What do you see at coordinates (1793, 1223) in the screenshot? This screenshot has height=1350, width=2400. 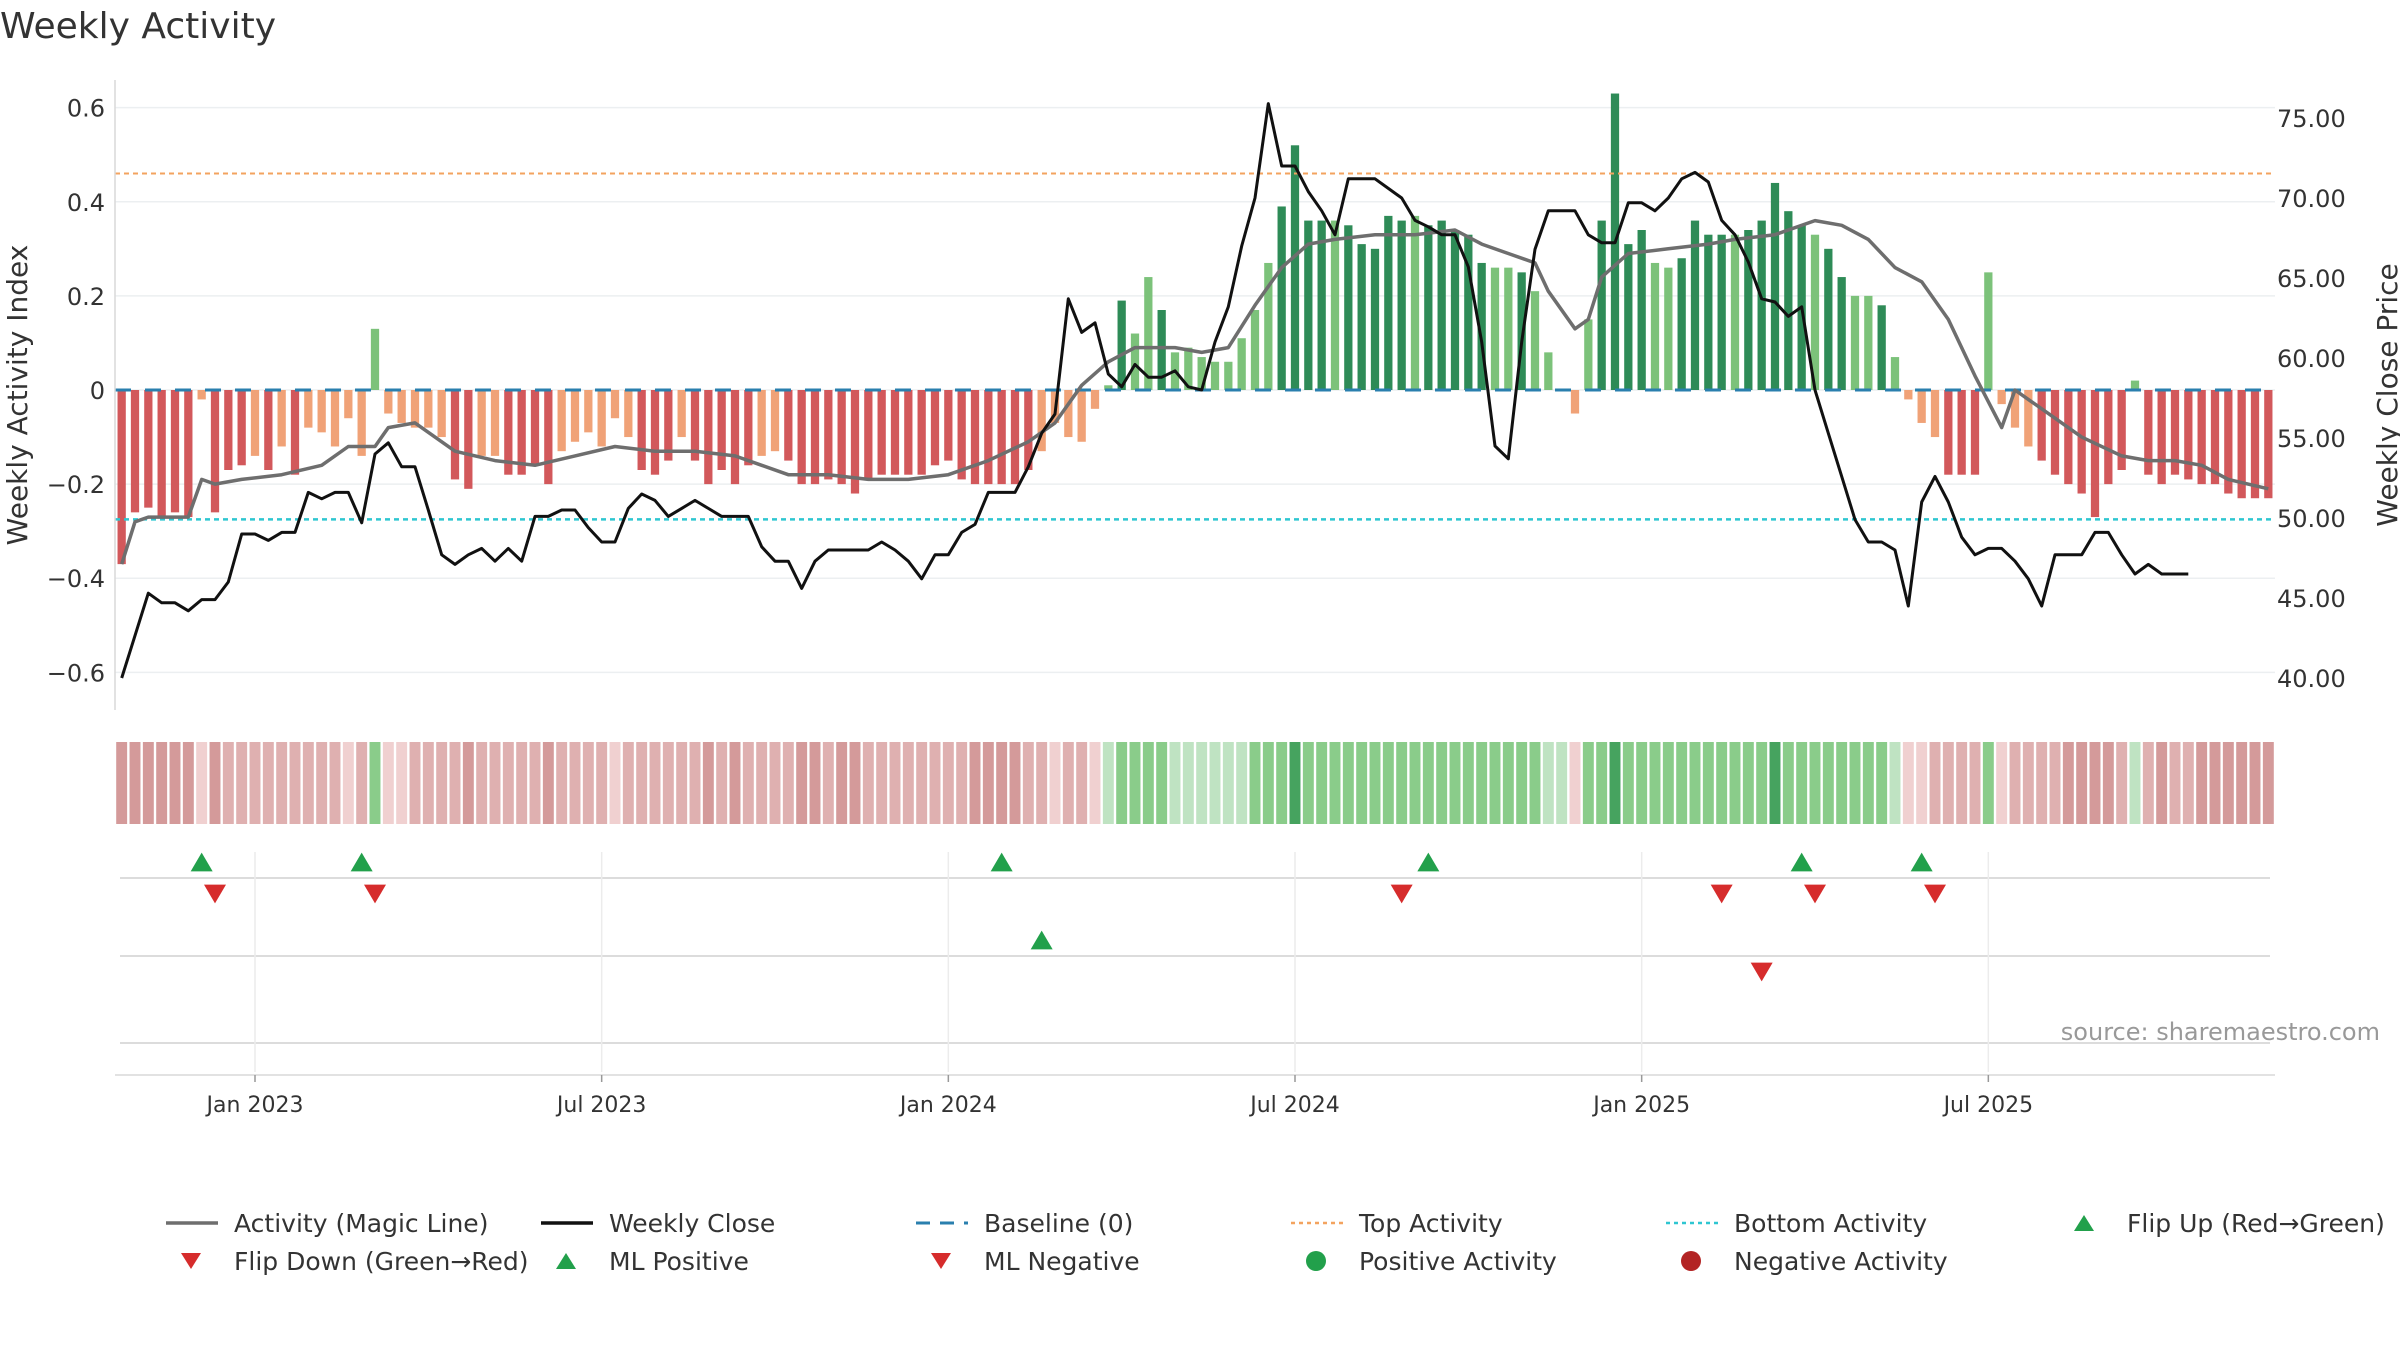 I see `legend-item: Bottom Activity` at bounding box center [1793, 1223].